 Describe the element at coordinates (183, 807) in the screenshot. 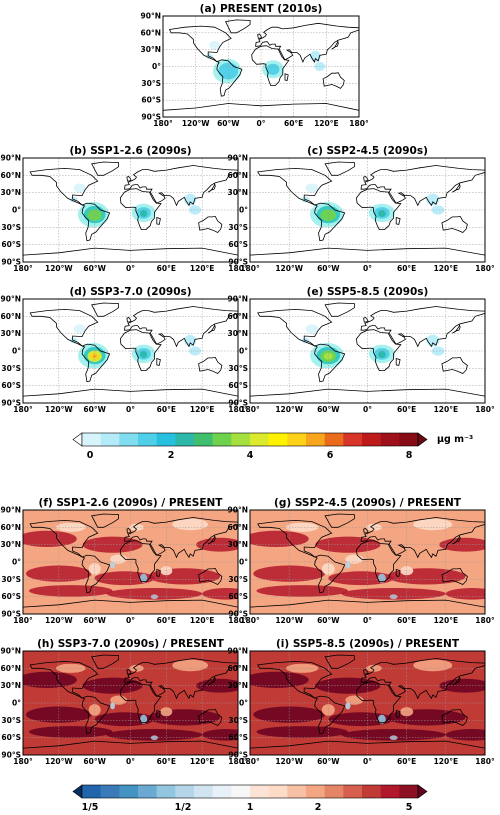

I see `colorbar-tick-1-2: 1/2` at that location.